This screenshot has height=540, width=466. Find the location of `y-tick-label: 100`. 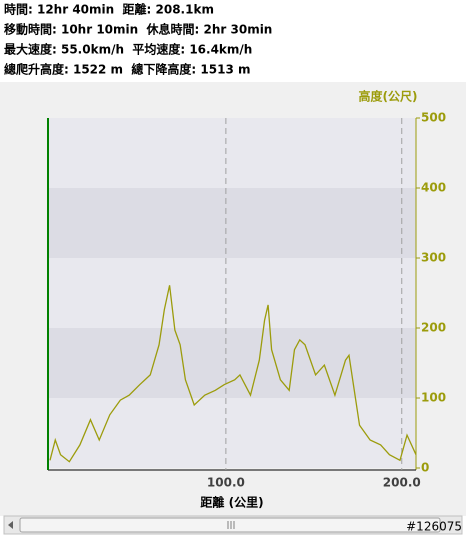

y-tick-label: 100 is located at coordinates (433, 398).